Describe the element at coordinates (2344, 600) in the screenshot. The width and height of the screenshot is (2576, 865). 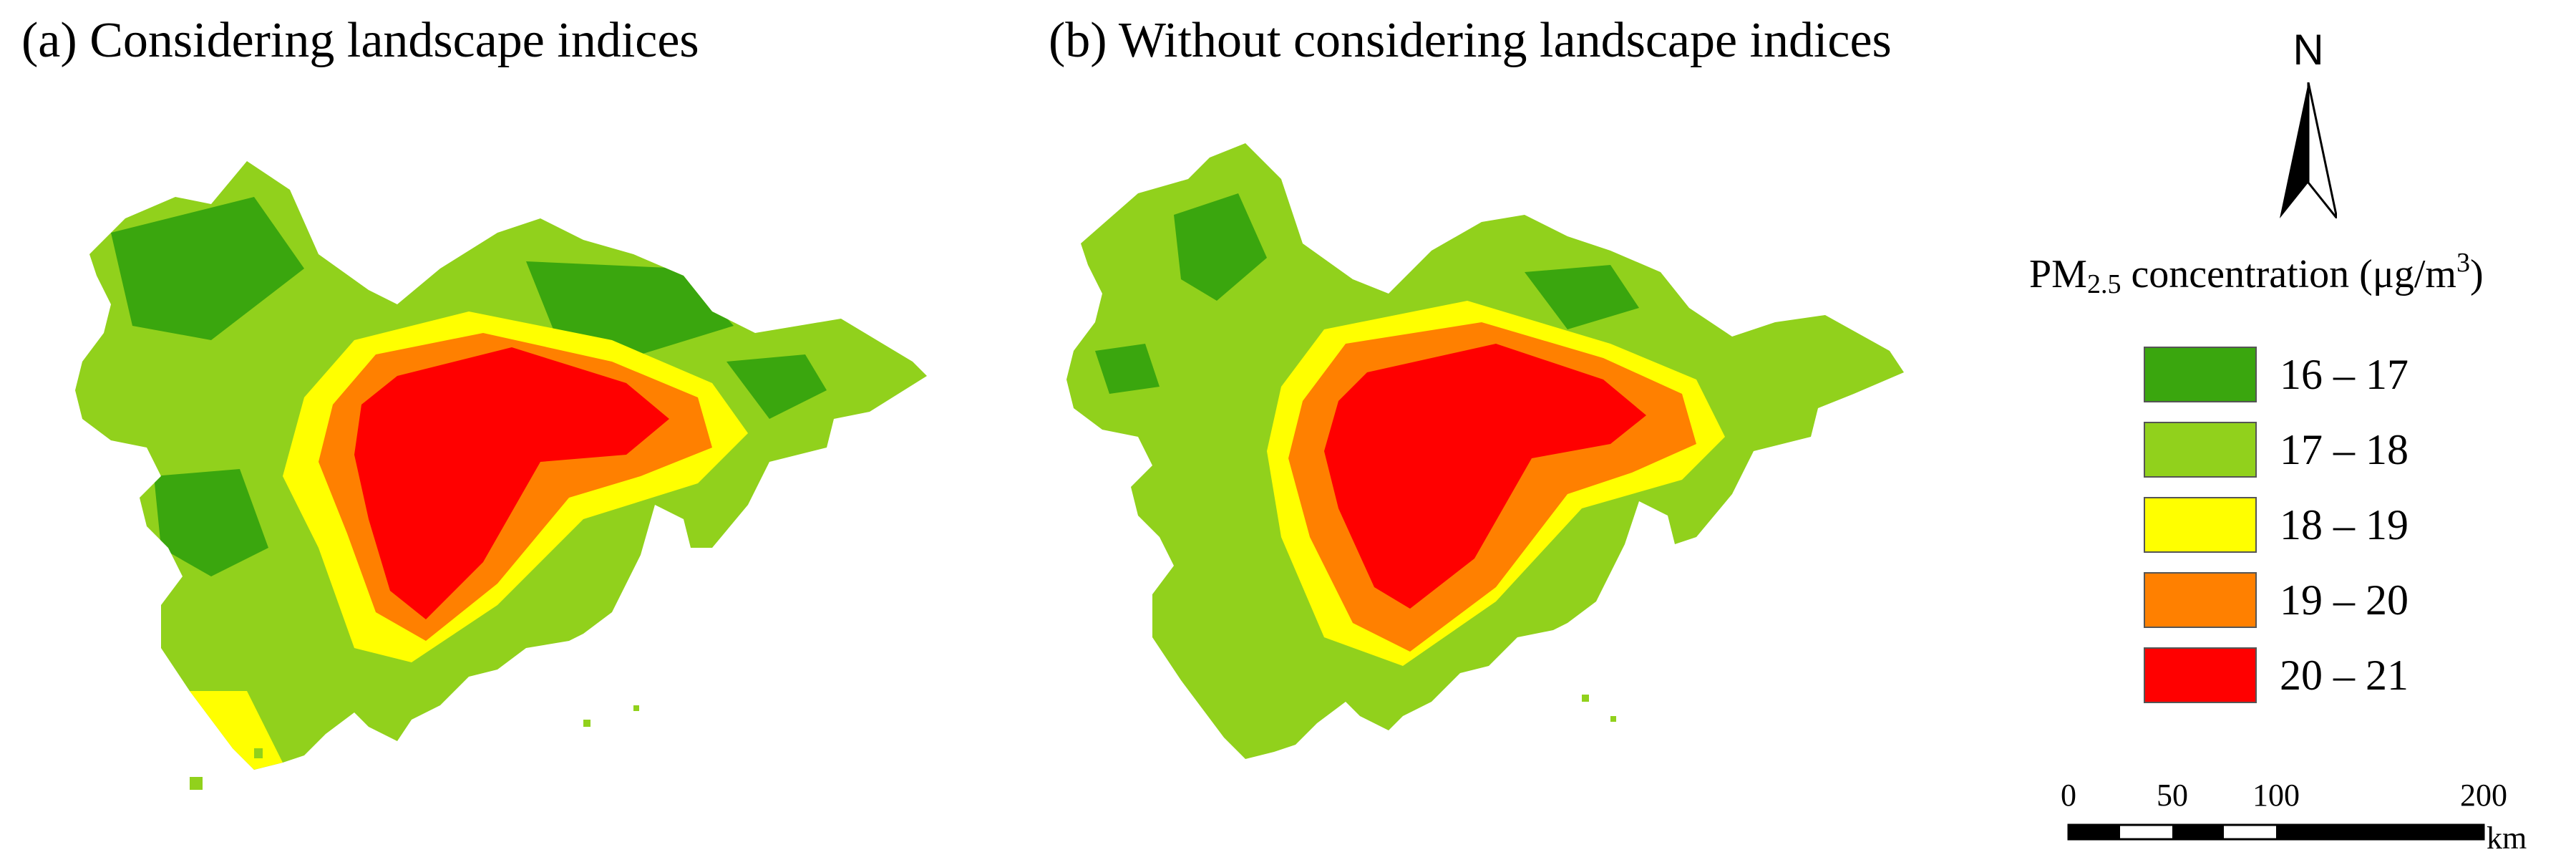
I see `legend-label: 19 – 20` at that location.